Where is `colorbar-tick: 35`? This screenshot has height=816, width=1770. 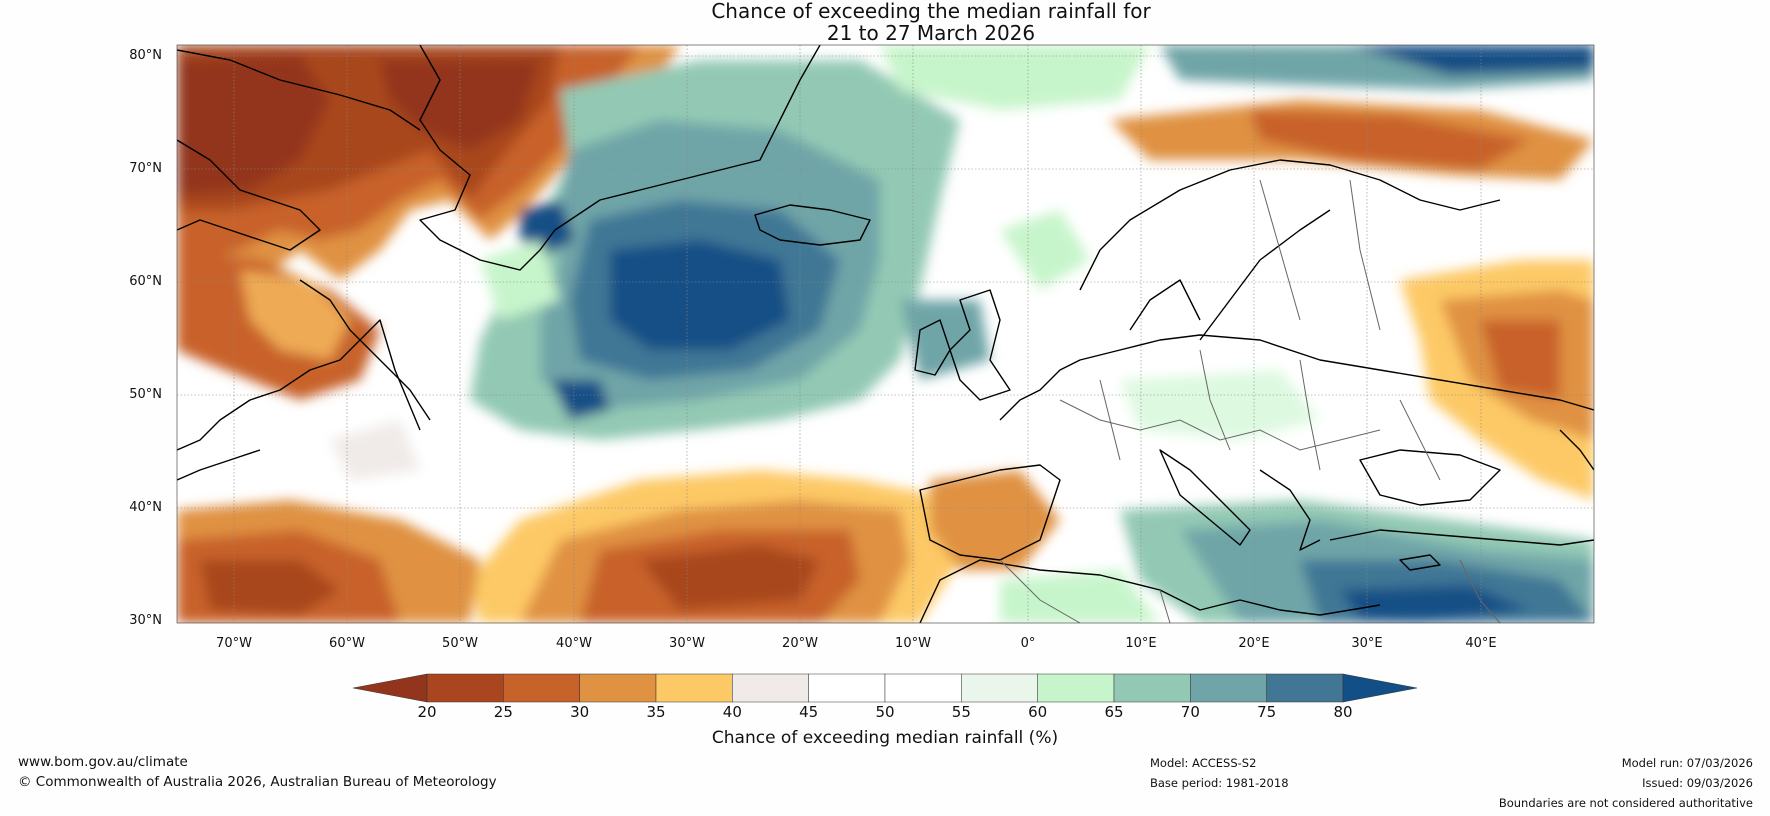
colorbar-tick: 35 is located at coordinates (656, 712).